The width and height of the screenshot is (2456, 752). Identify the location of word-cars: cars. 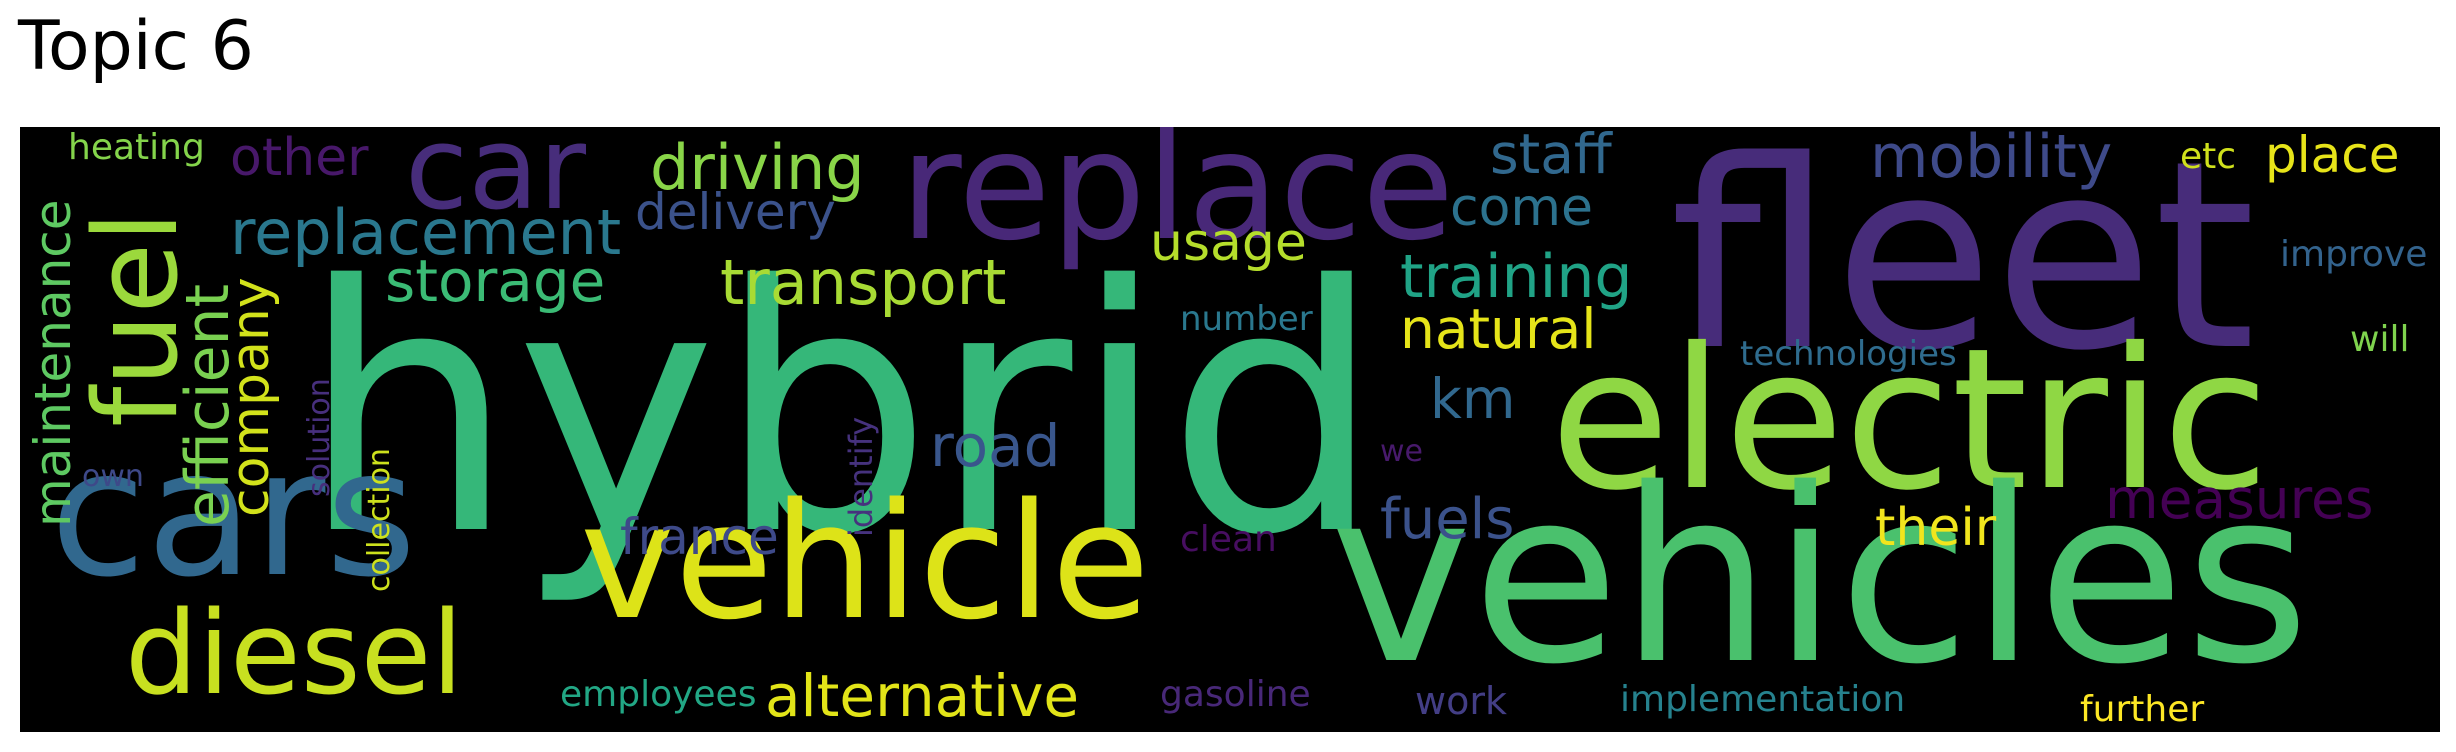
(233, 514).